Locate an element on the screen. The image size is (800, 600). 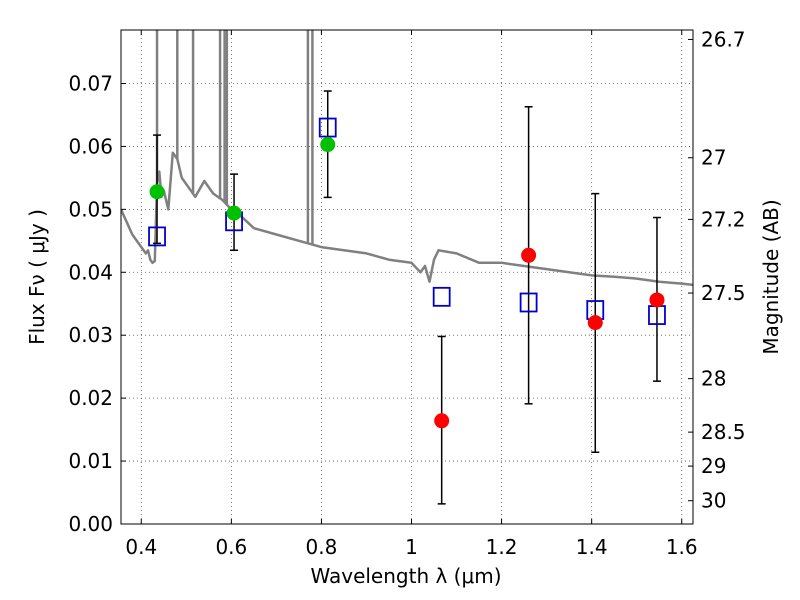
x-tick-label: 0.4 is located at coordinates (141, 547).